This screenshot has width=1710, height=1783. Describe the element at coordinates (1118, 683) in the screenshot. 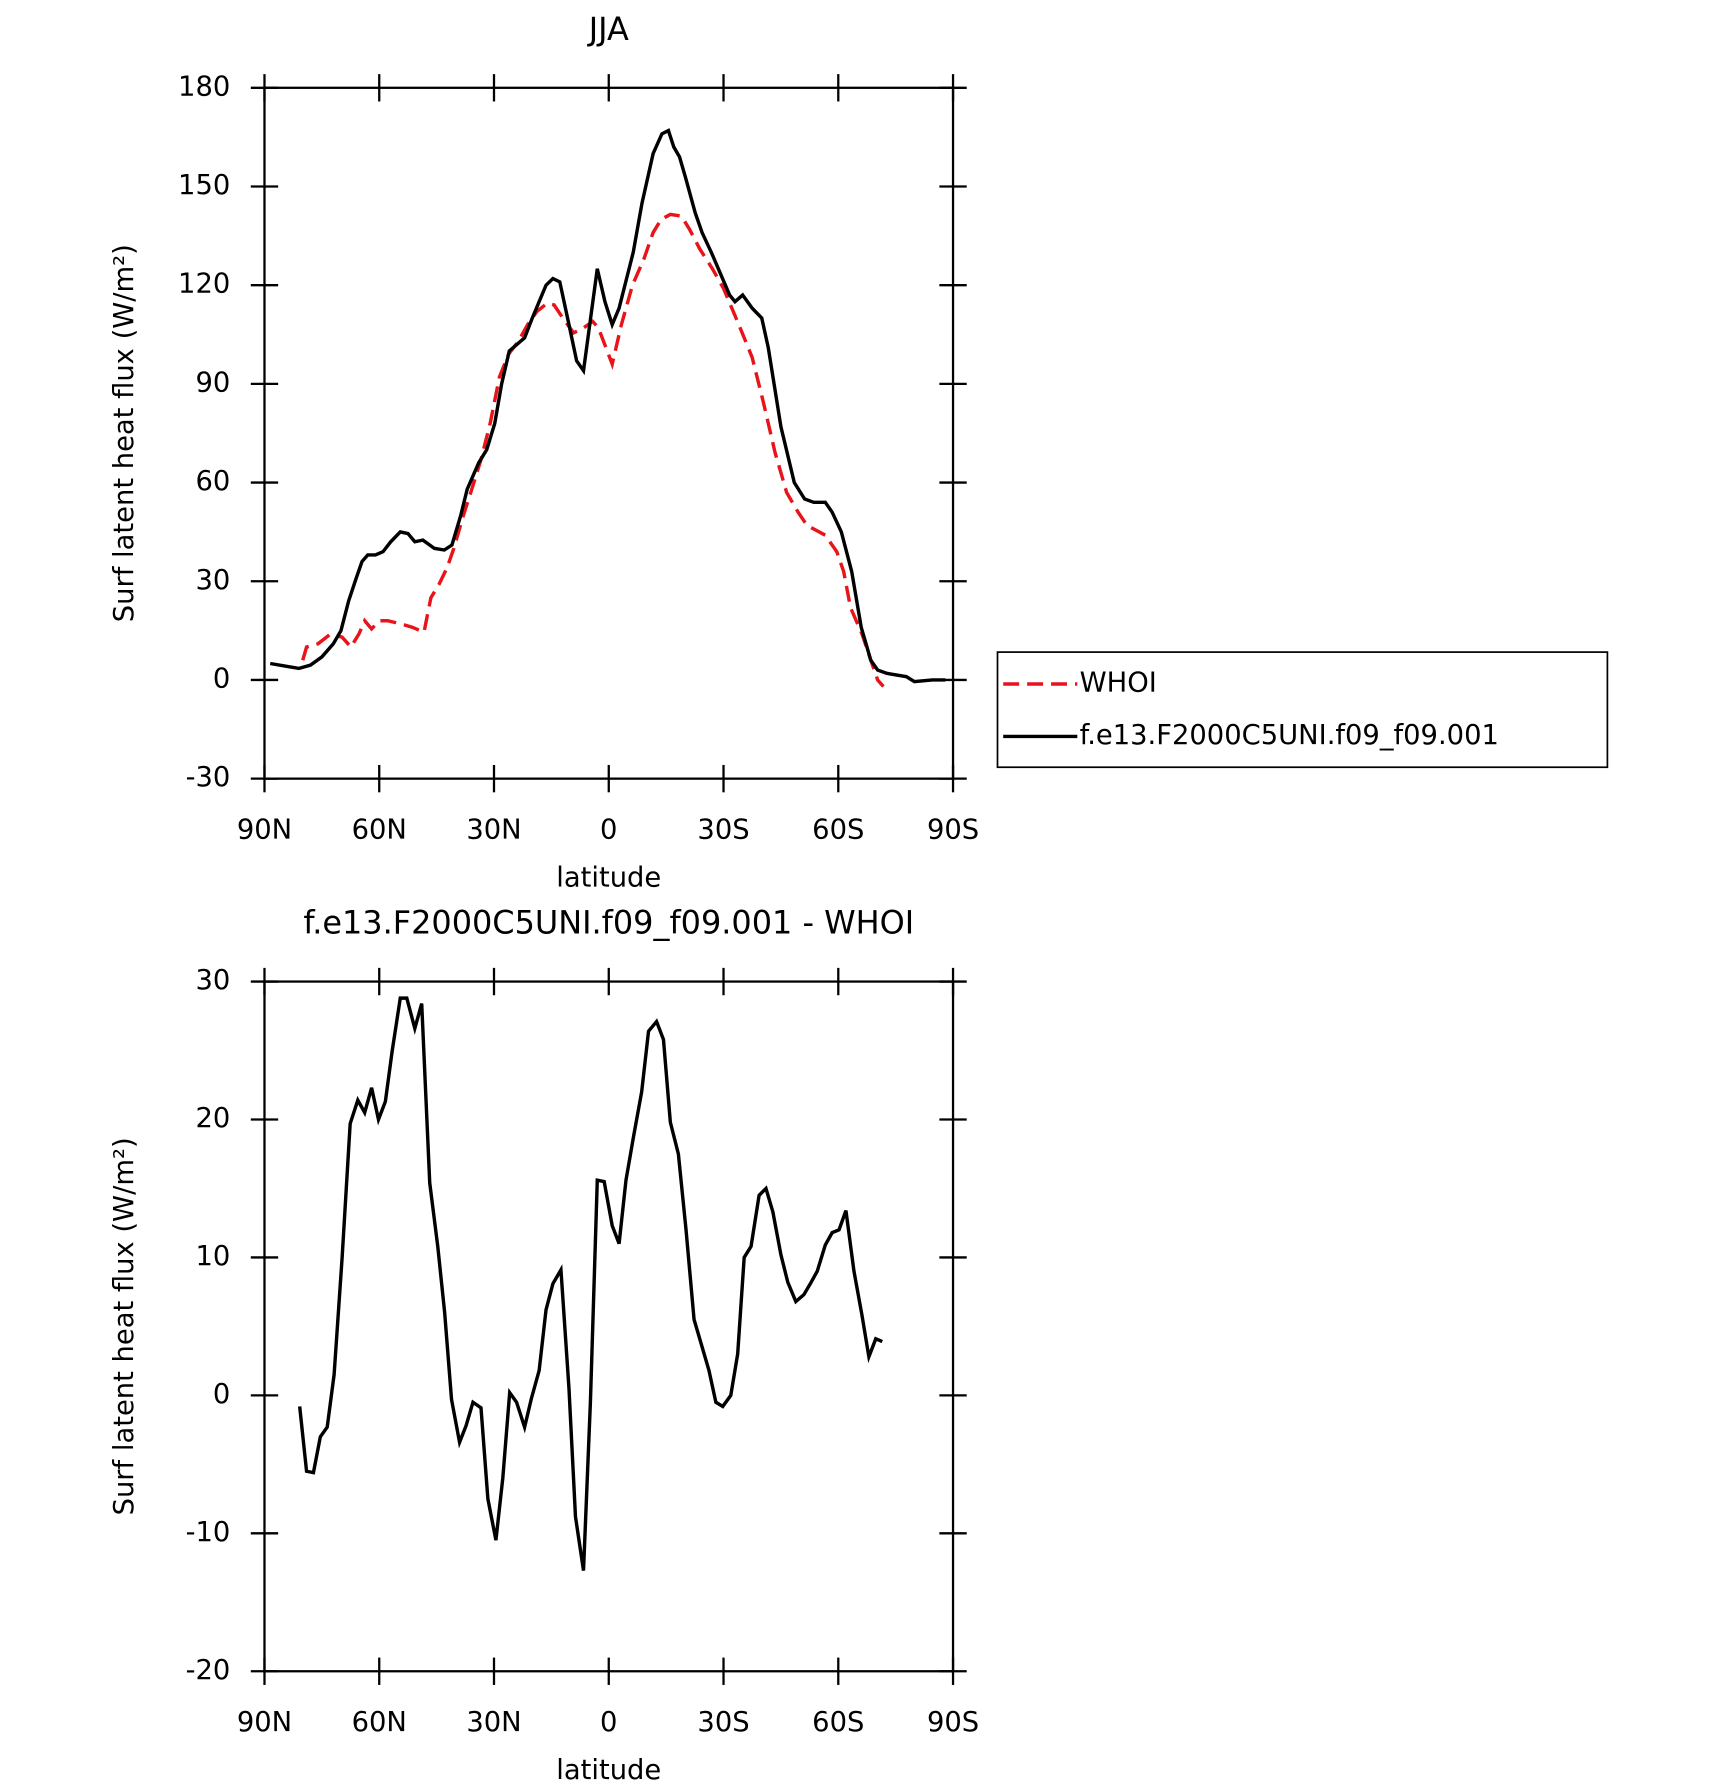

I see `legend-label: WHOI` at that location.